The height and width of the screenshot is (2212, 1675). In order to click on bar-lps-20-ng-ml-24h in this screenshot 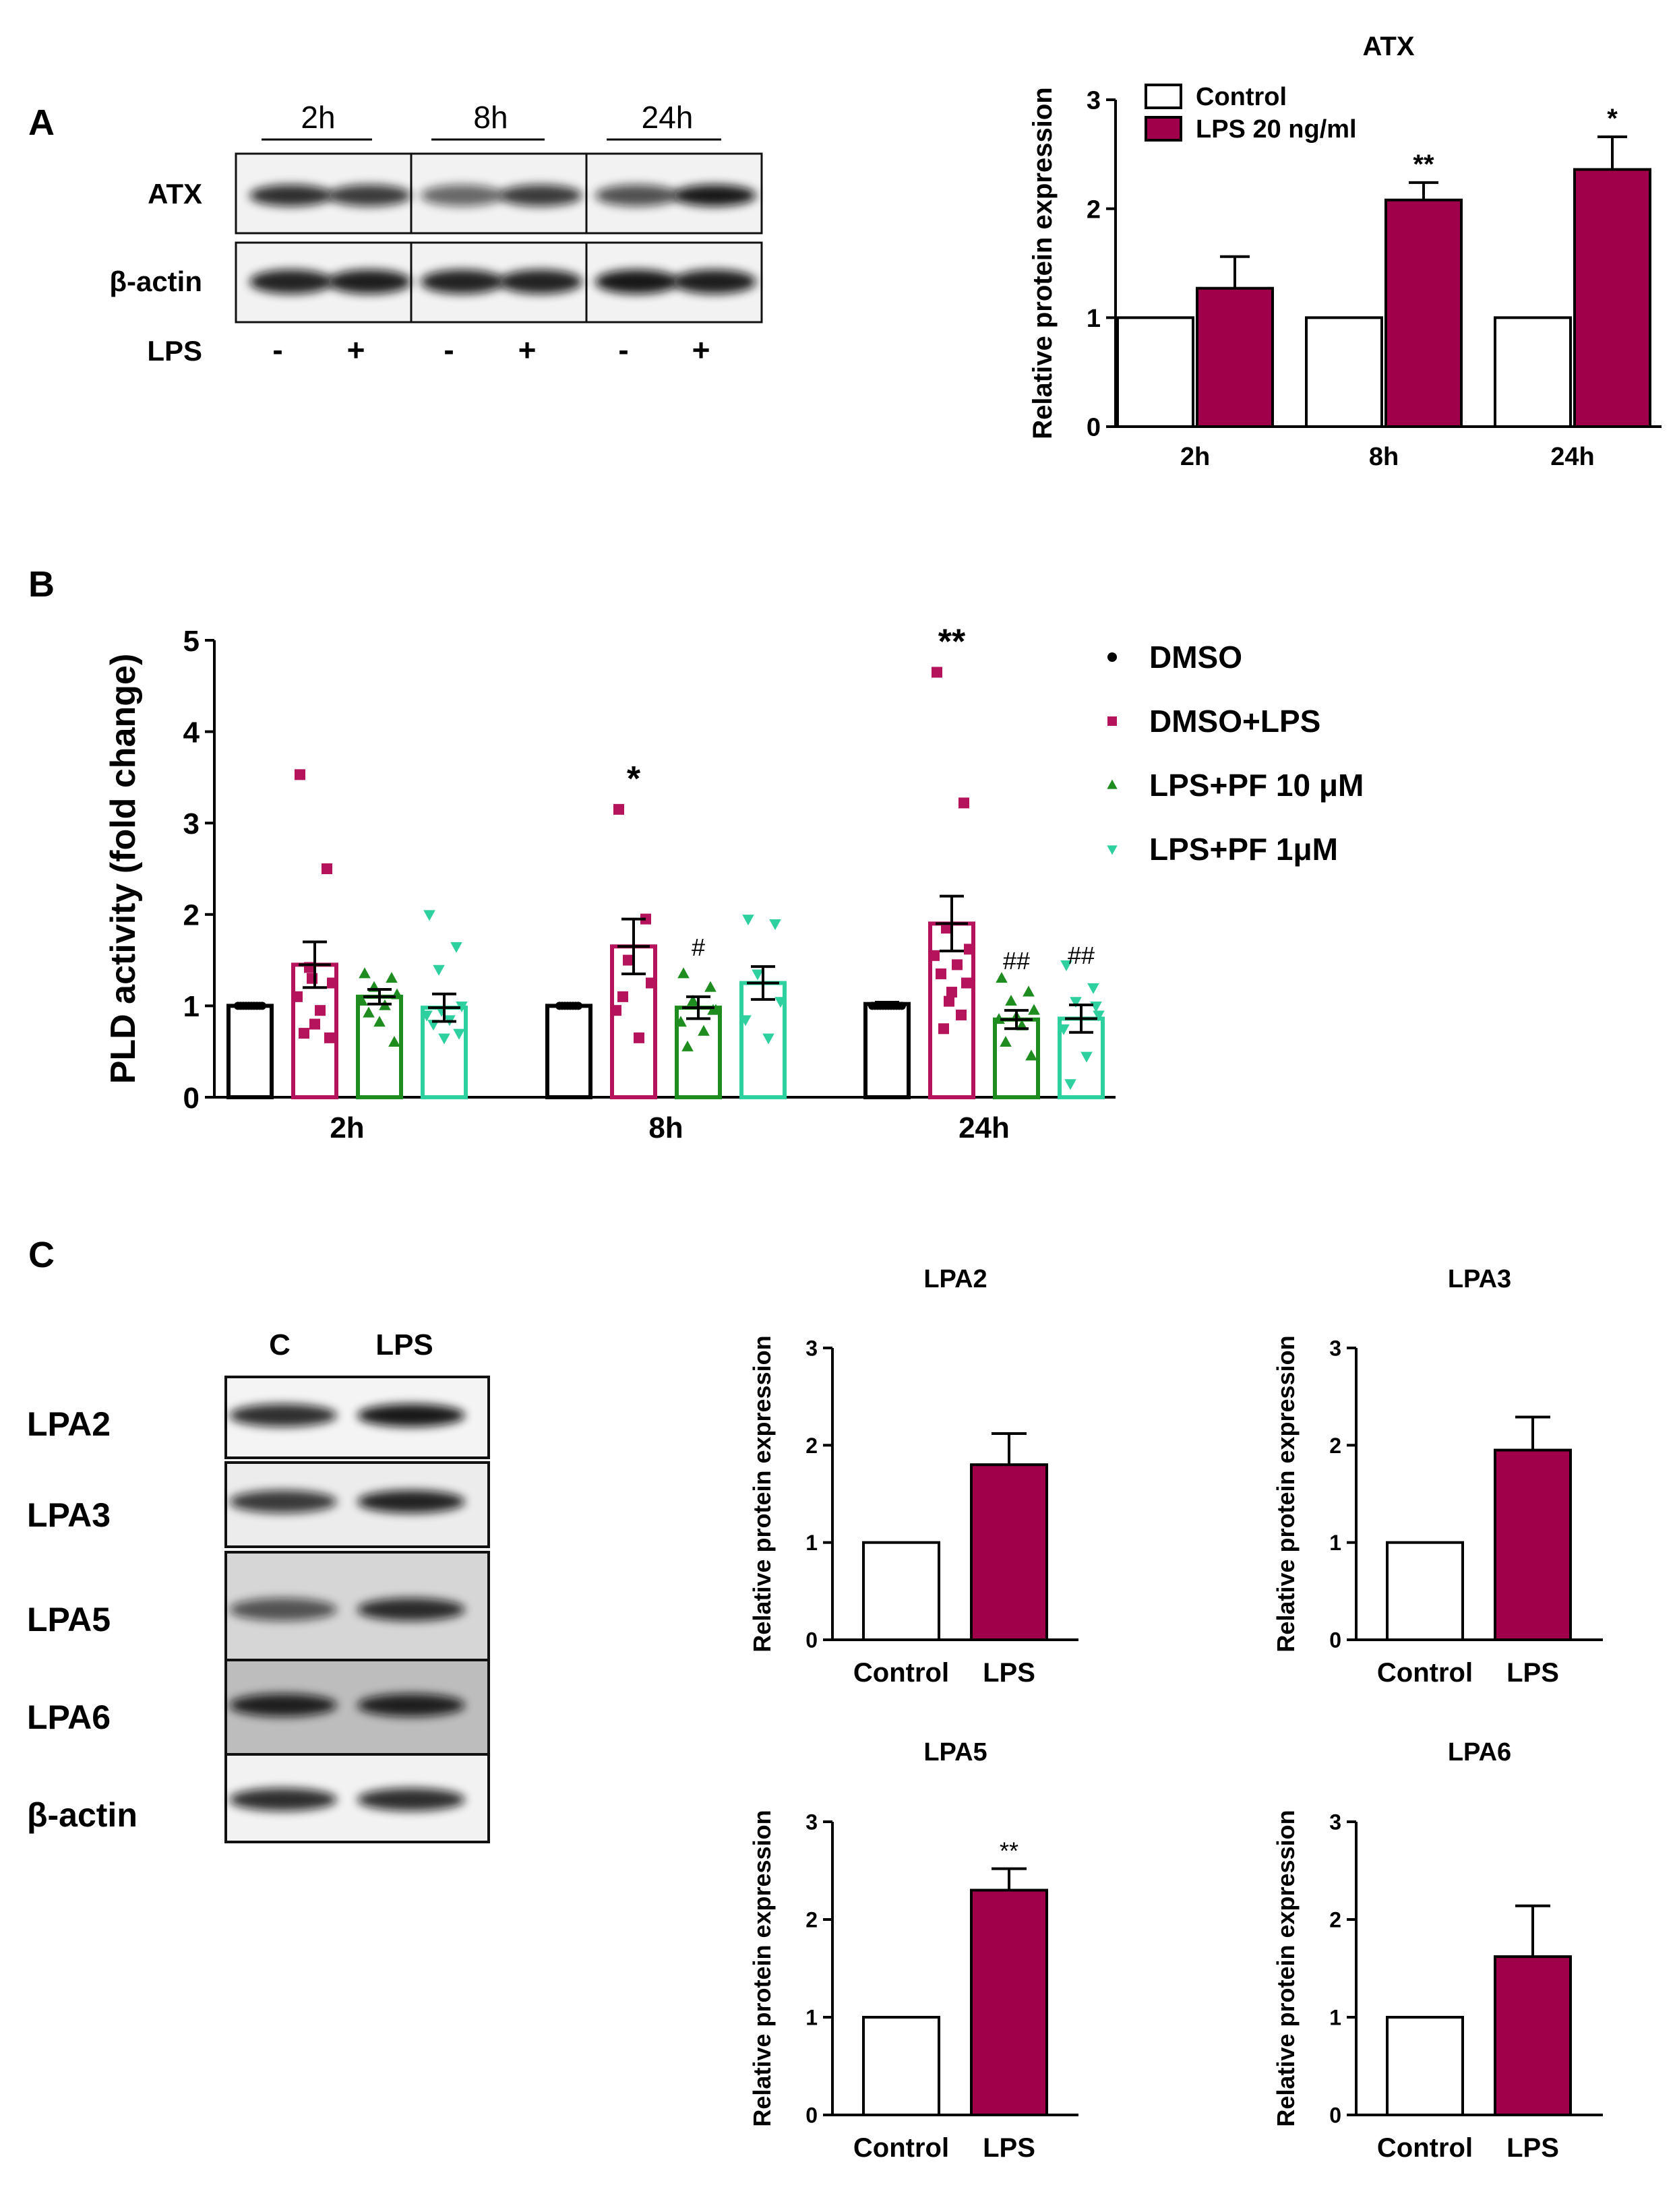, I will do `click(1612, 298)`.